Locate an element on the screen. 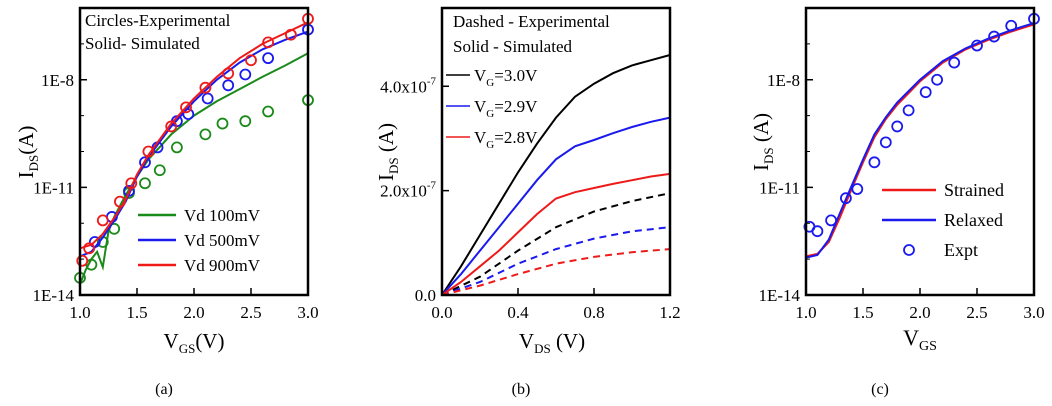 The image size is (1052, 406). ytick-exponent: -7 is located at coordinates (432, 81).